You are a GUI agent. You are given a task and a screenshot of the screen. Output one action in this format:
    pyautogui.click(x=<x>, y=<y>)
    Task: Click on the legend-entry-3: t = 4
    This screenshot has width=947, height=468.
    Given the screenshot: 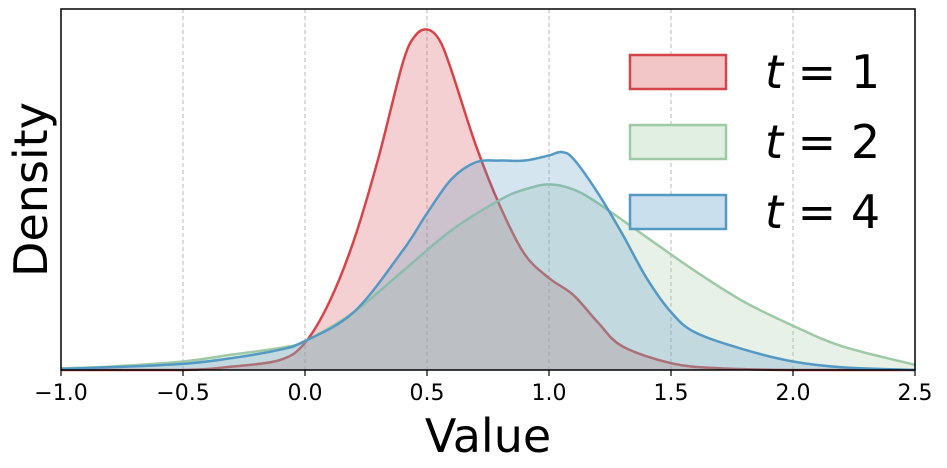 What is the action you would take?
    pyautogui.click(x=822, y=212)
    